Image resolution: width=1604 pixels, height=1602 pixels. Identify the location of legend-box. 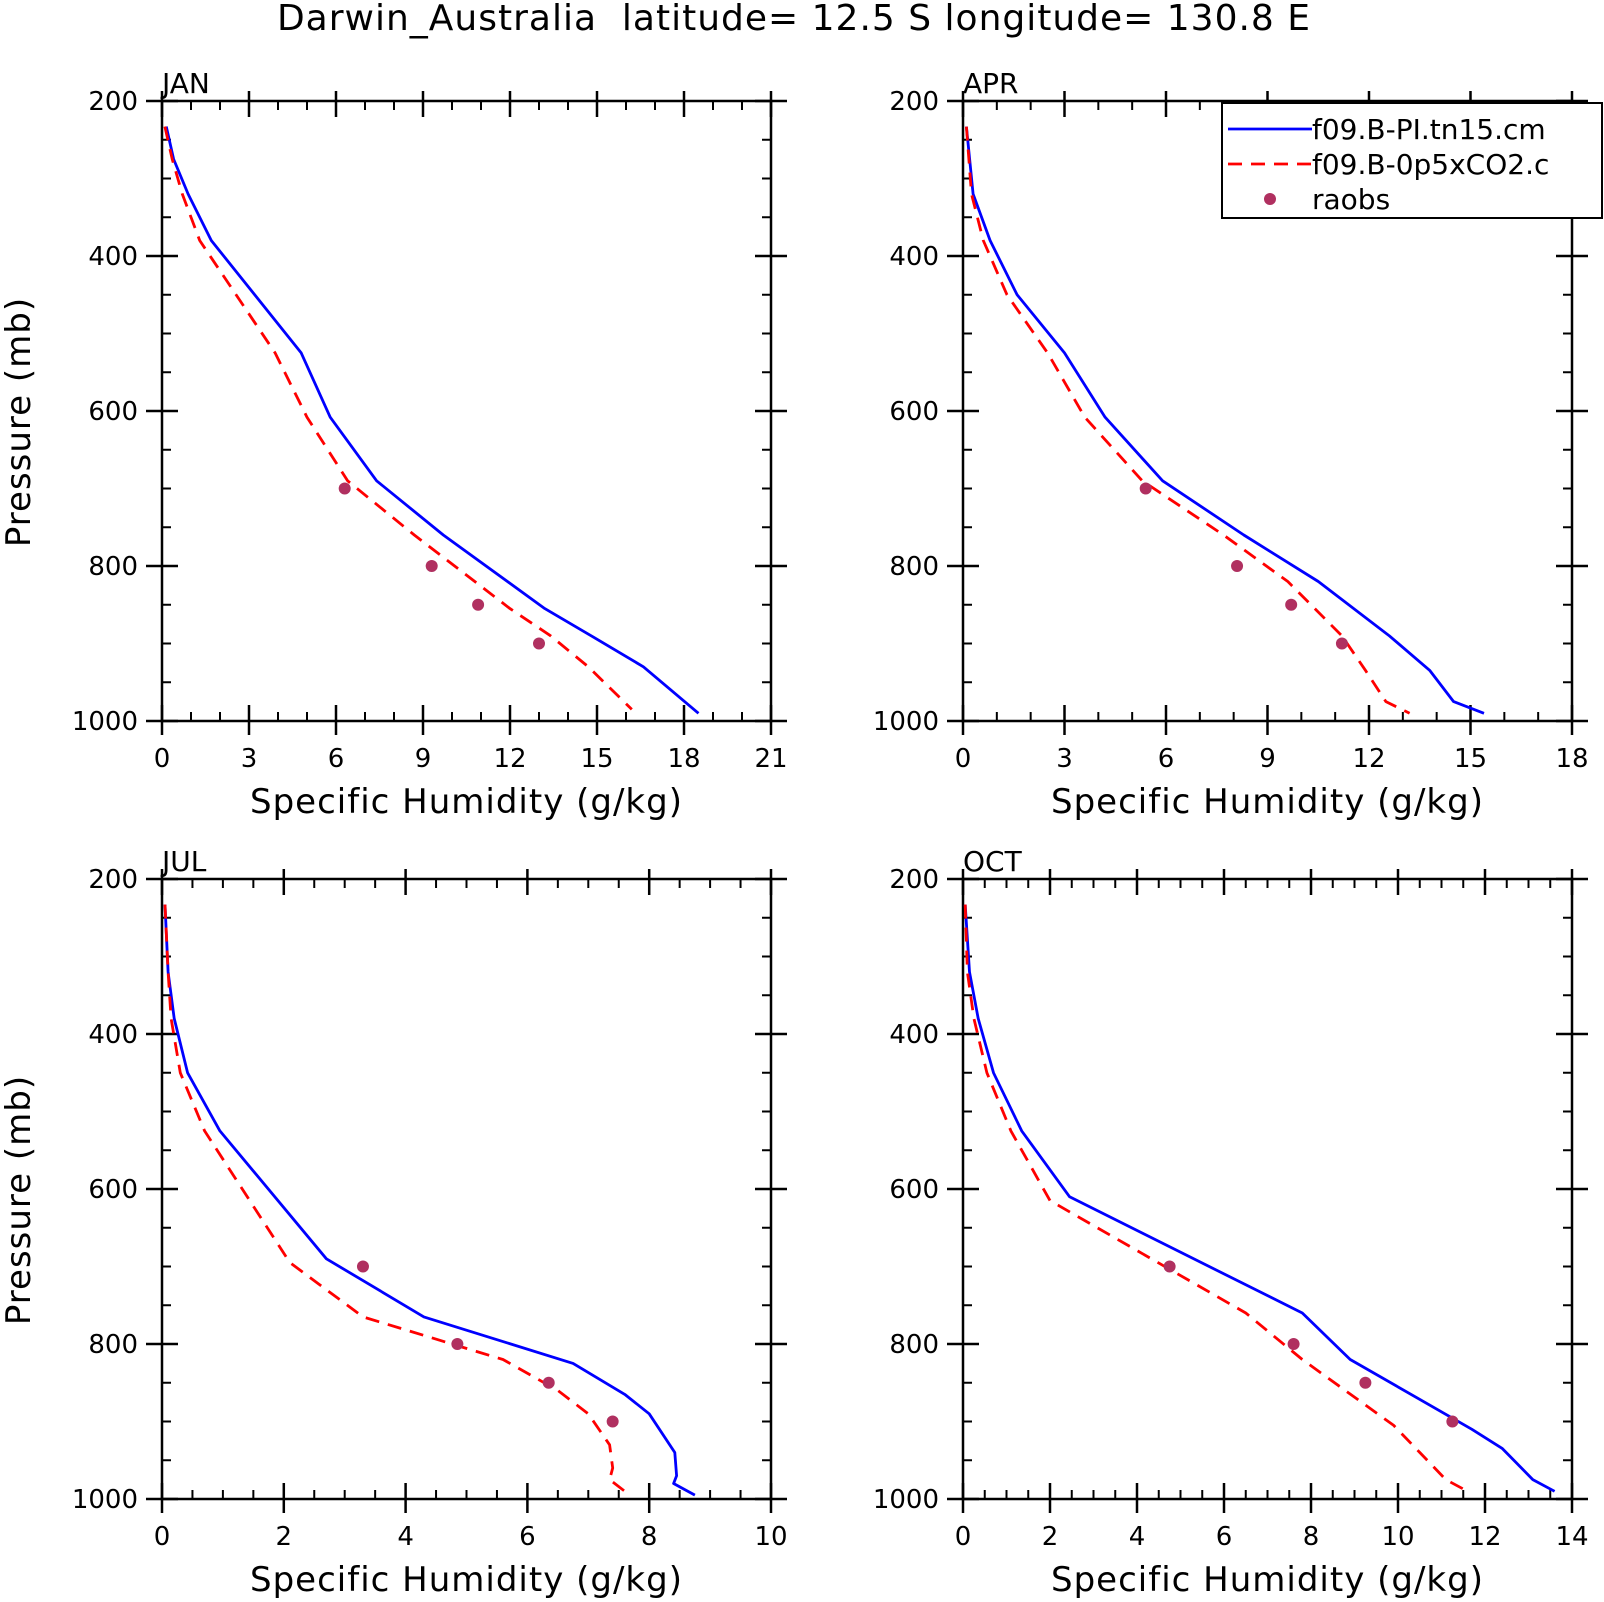
(1412, 160).